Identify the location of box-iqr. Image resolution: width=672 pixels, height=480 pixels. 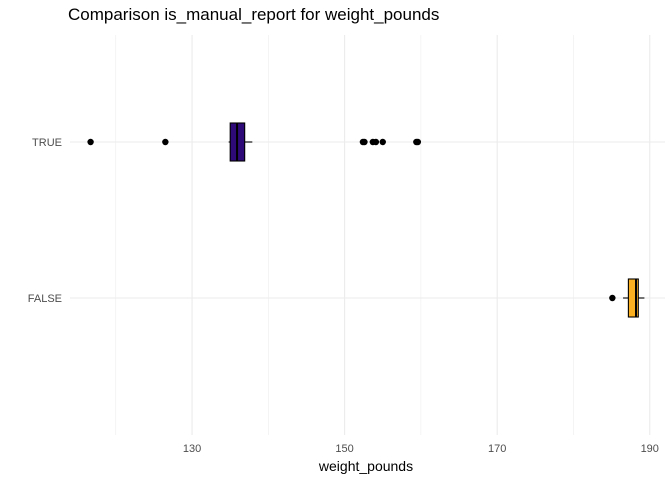
(633, 298).